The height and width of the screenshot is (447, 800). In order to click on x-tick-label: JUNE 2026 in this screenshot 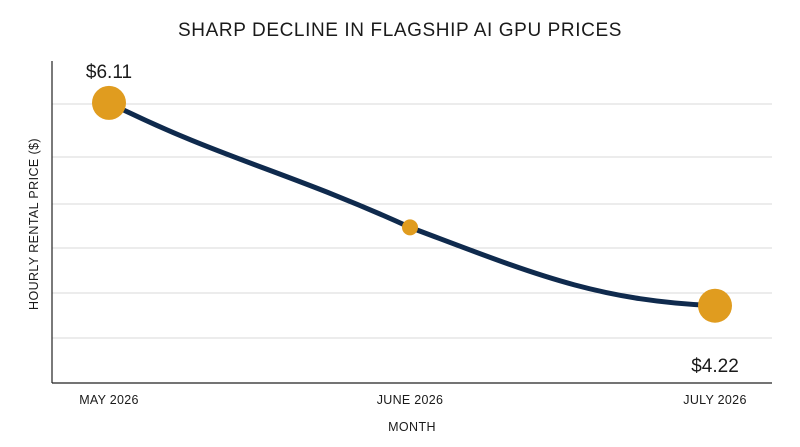, I will do `click(410, 400)`.